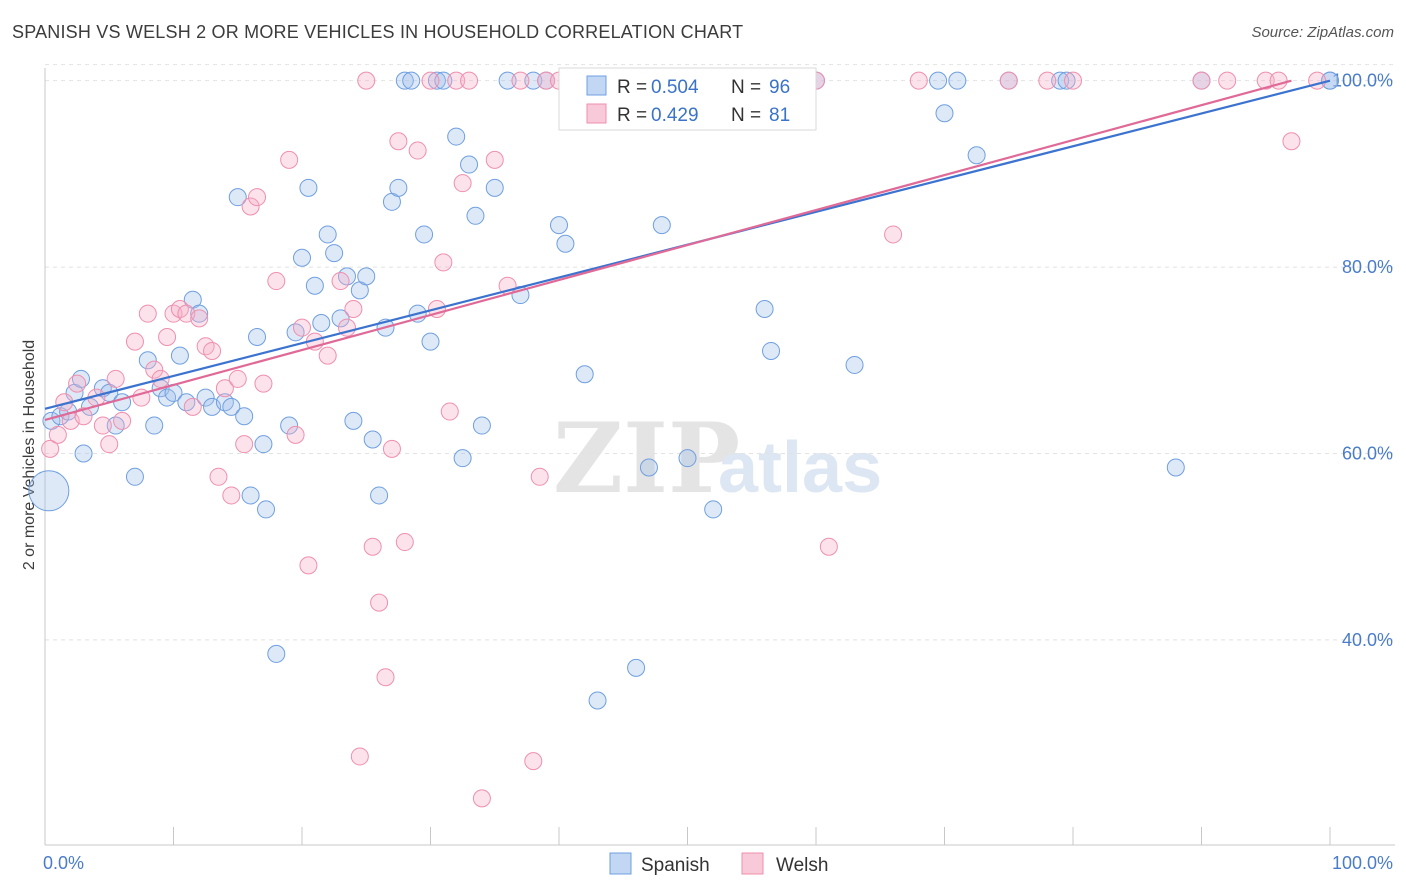  Describe the element at coordinates (687, 99) in the screenshot. I see `stats-box: R = 0.504 N = 96 R = 0.429 N = 81` at that location.